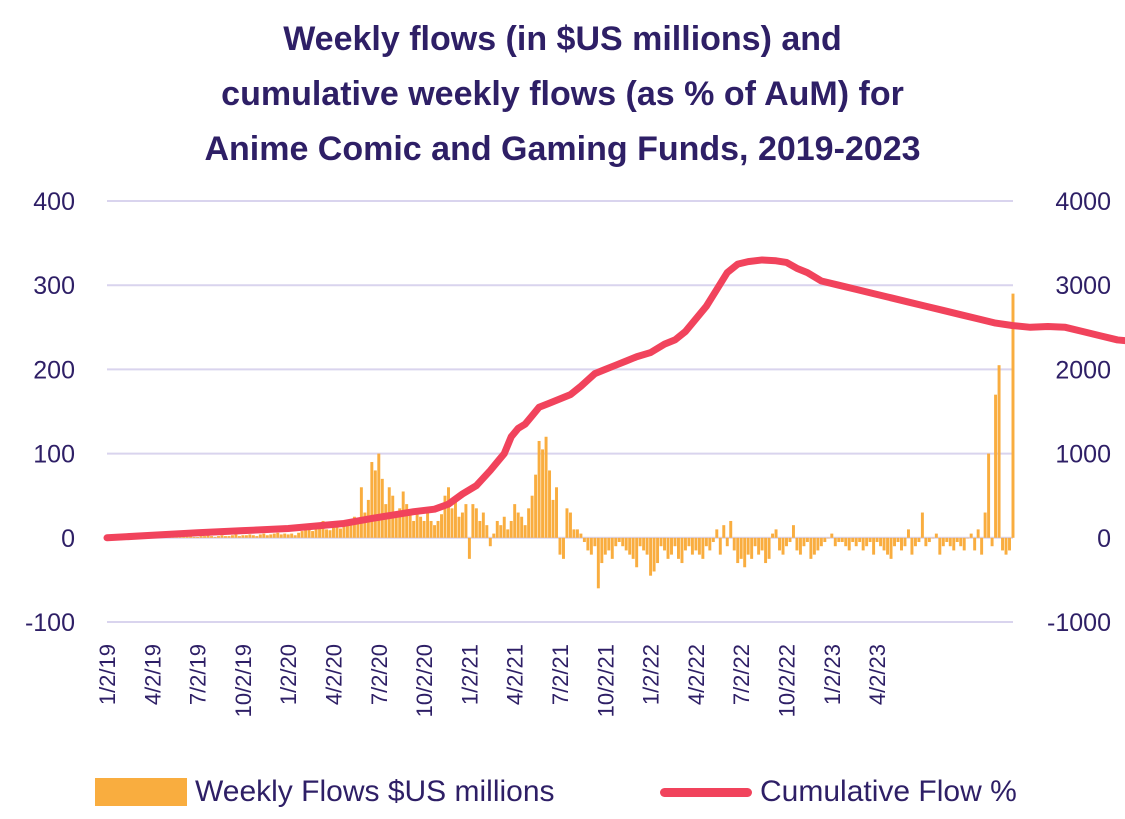 The width and height of the screenshot is (1125, 819). What do you see at coordinates (1079, 412) in the screenshot?
I see `y-axis-right: -1000 0 1000 2000 3000 4000` at bounding box center [1079, 412].